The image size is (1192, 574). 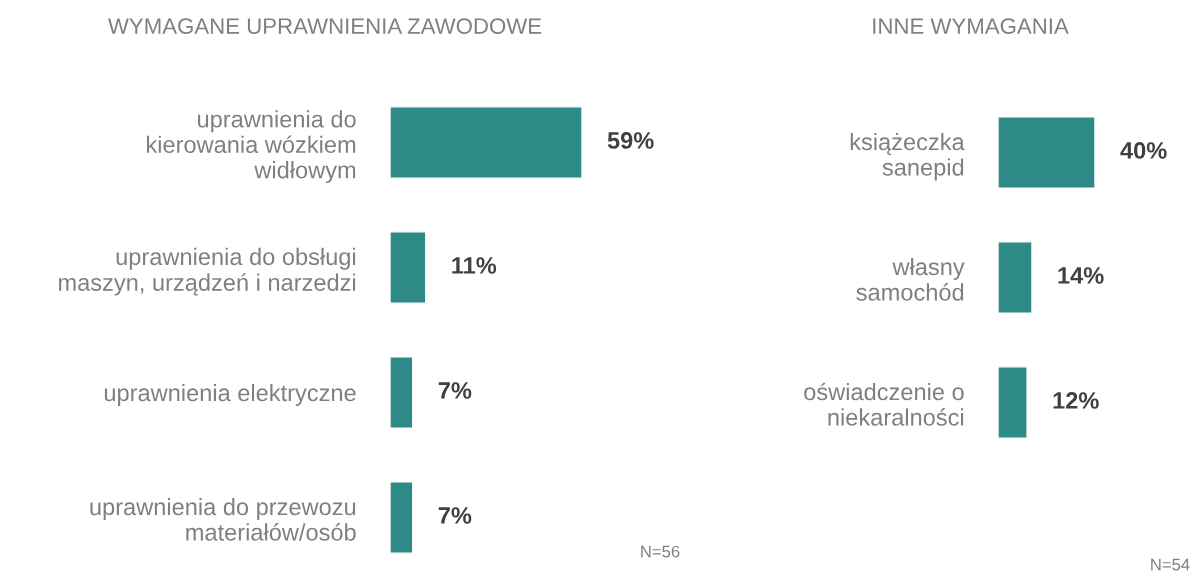 I want to click on data-label: 11%, so click(x=474, y=265).